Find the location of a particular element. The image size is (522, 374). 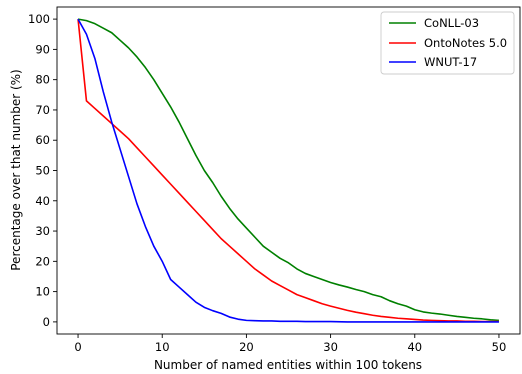

y-tick-label: 40 is located at coordinates (42, 201).